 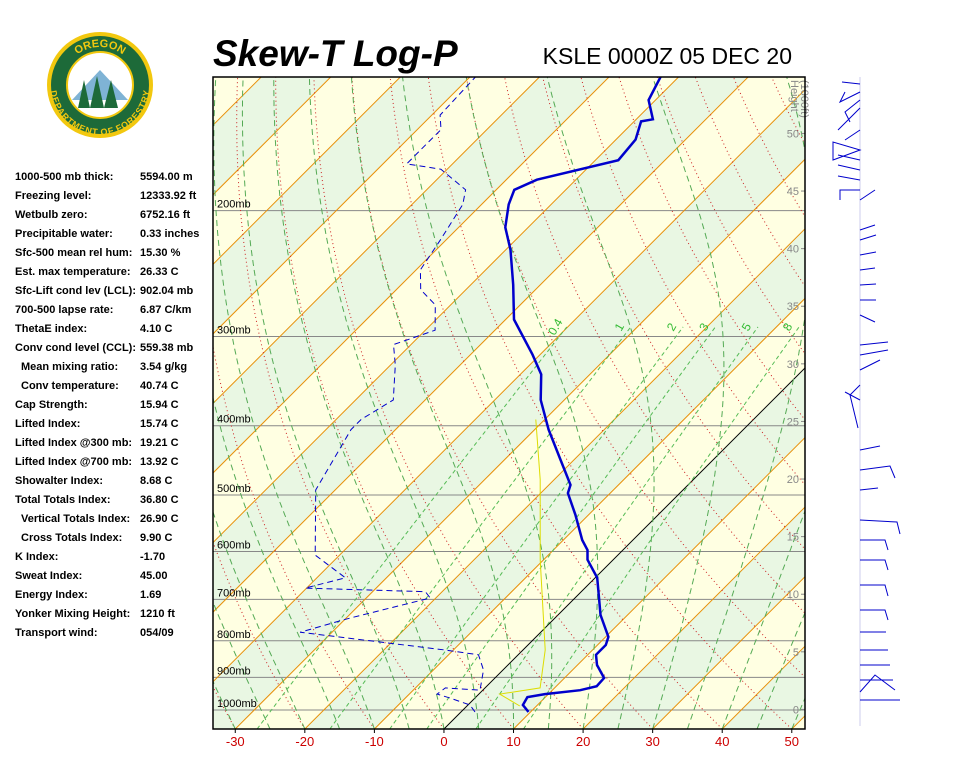 I want to click on index-value: 1210 ft, so click(x=157, y=614).